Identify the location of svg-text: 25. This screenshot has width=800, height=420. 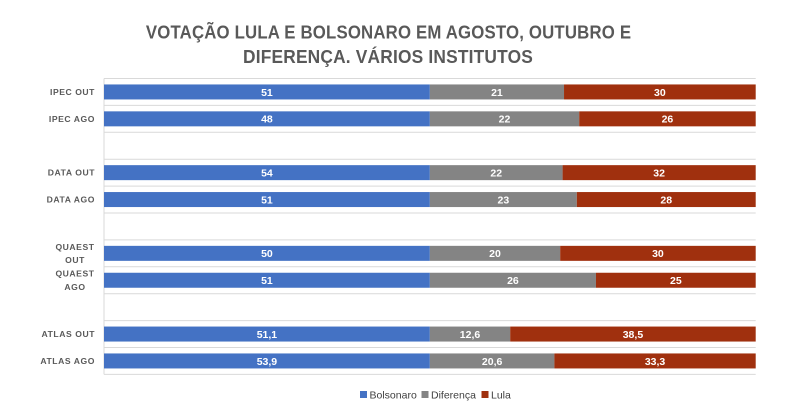
(676, 281).